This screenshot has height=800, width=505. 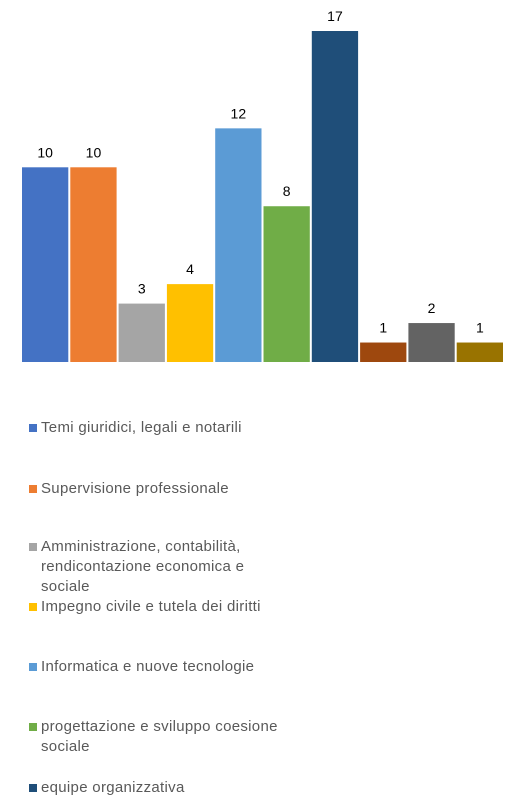 I want to click on legend-label: Supervisione professionale, so click(x=135, y=488).